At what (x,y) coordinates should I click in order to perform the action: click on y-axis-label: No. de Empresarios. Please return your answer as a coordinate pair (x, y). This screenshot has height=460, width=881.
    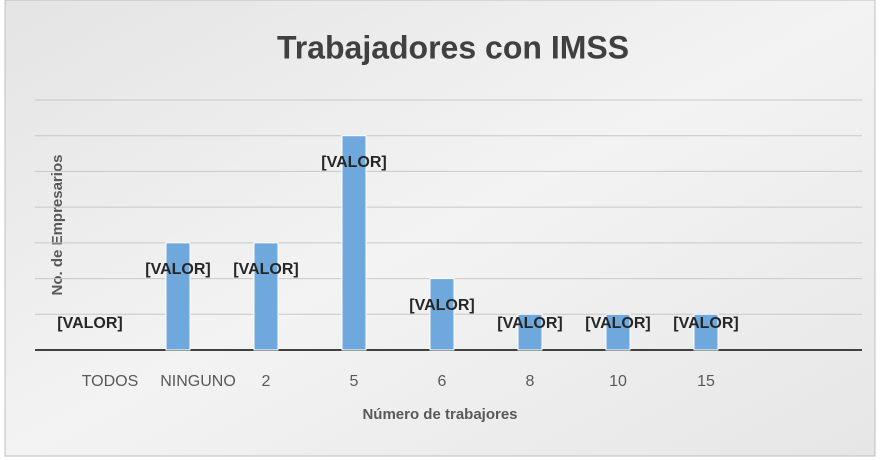
    Looking at the image, I should click on (57, 225).